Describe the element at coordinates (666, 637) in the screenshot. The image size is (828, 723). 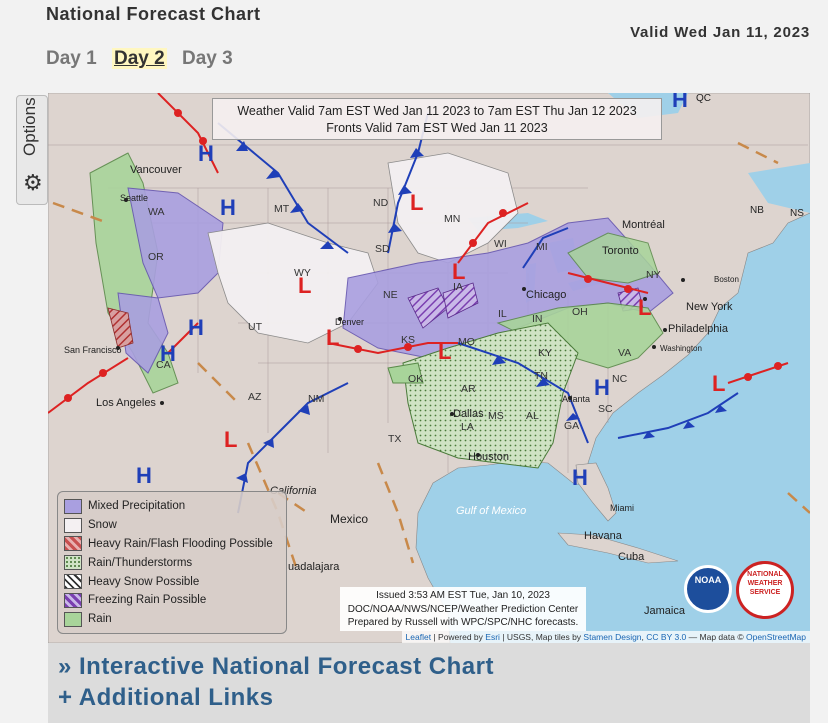
I see `cc-link: CC BY 3.0` at that location.